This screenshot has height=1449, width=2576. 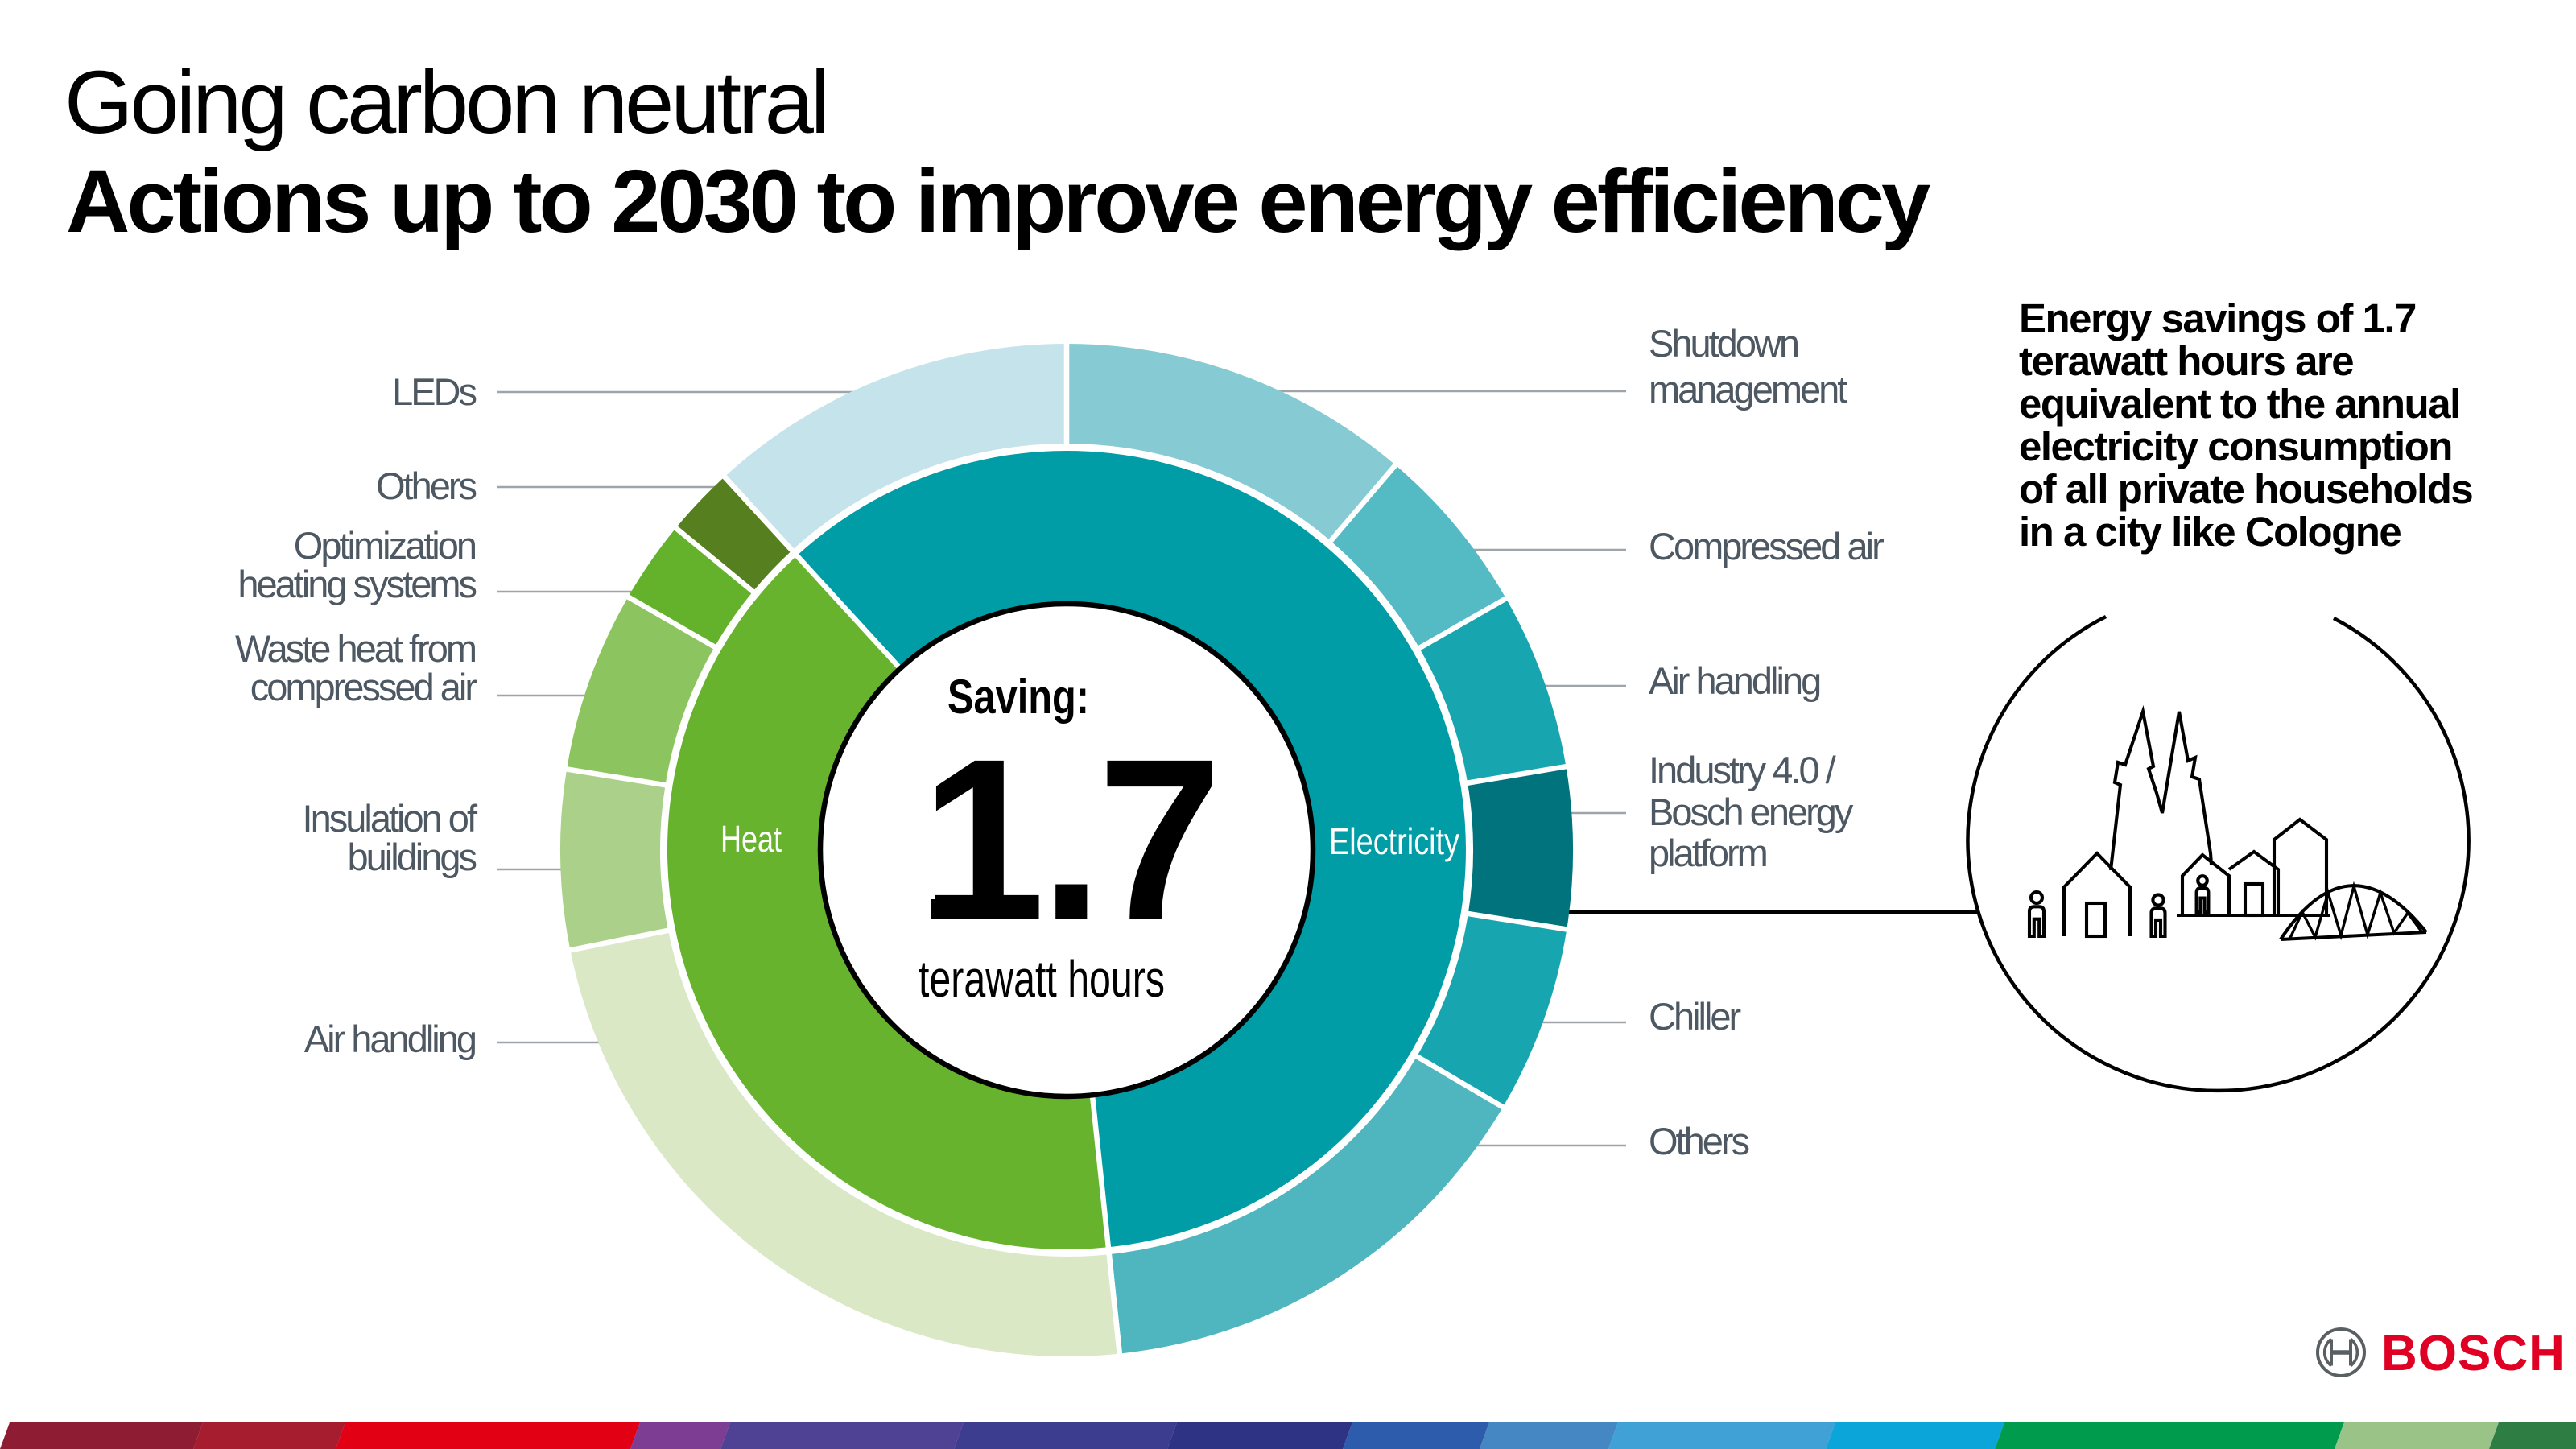 I want to click on svg-text: heating systems, so click(x=356, y=584).